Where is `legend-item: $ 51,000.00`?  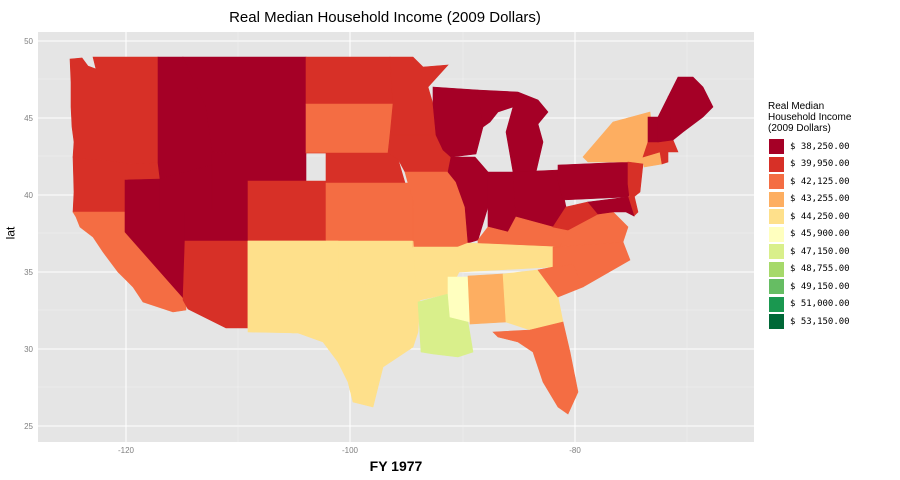 legend-item: $ 51,000.00 is located at coordinates (833, 304).